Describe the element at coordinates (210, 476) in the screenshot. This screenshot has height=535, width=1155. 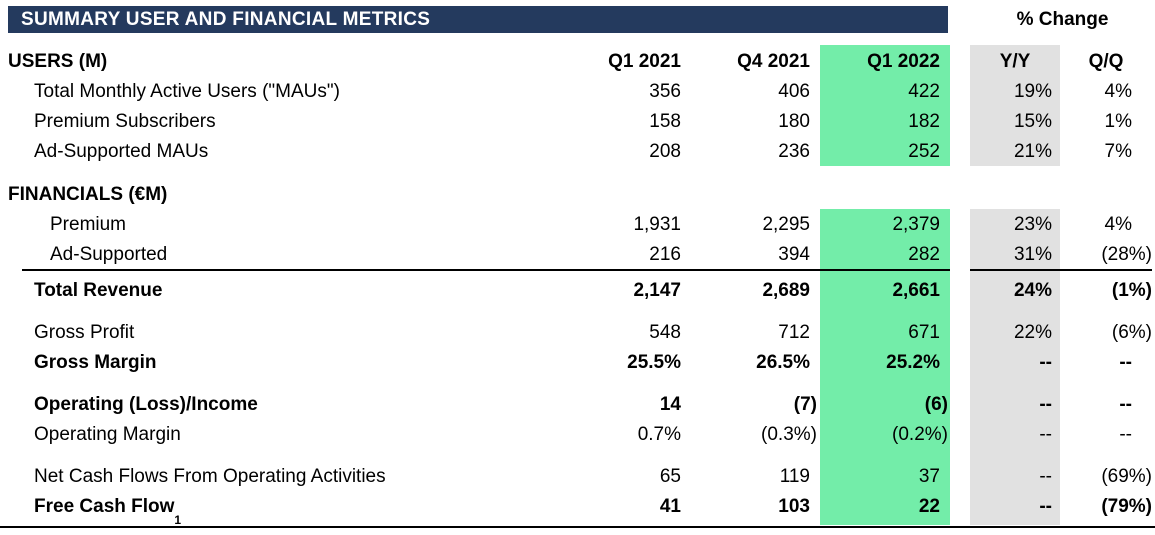
I see `row-label-text: Net Cash Flows From Operating Activities` at that location.